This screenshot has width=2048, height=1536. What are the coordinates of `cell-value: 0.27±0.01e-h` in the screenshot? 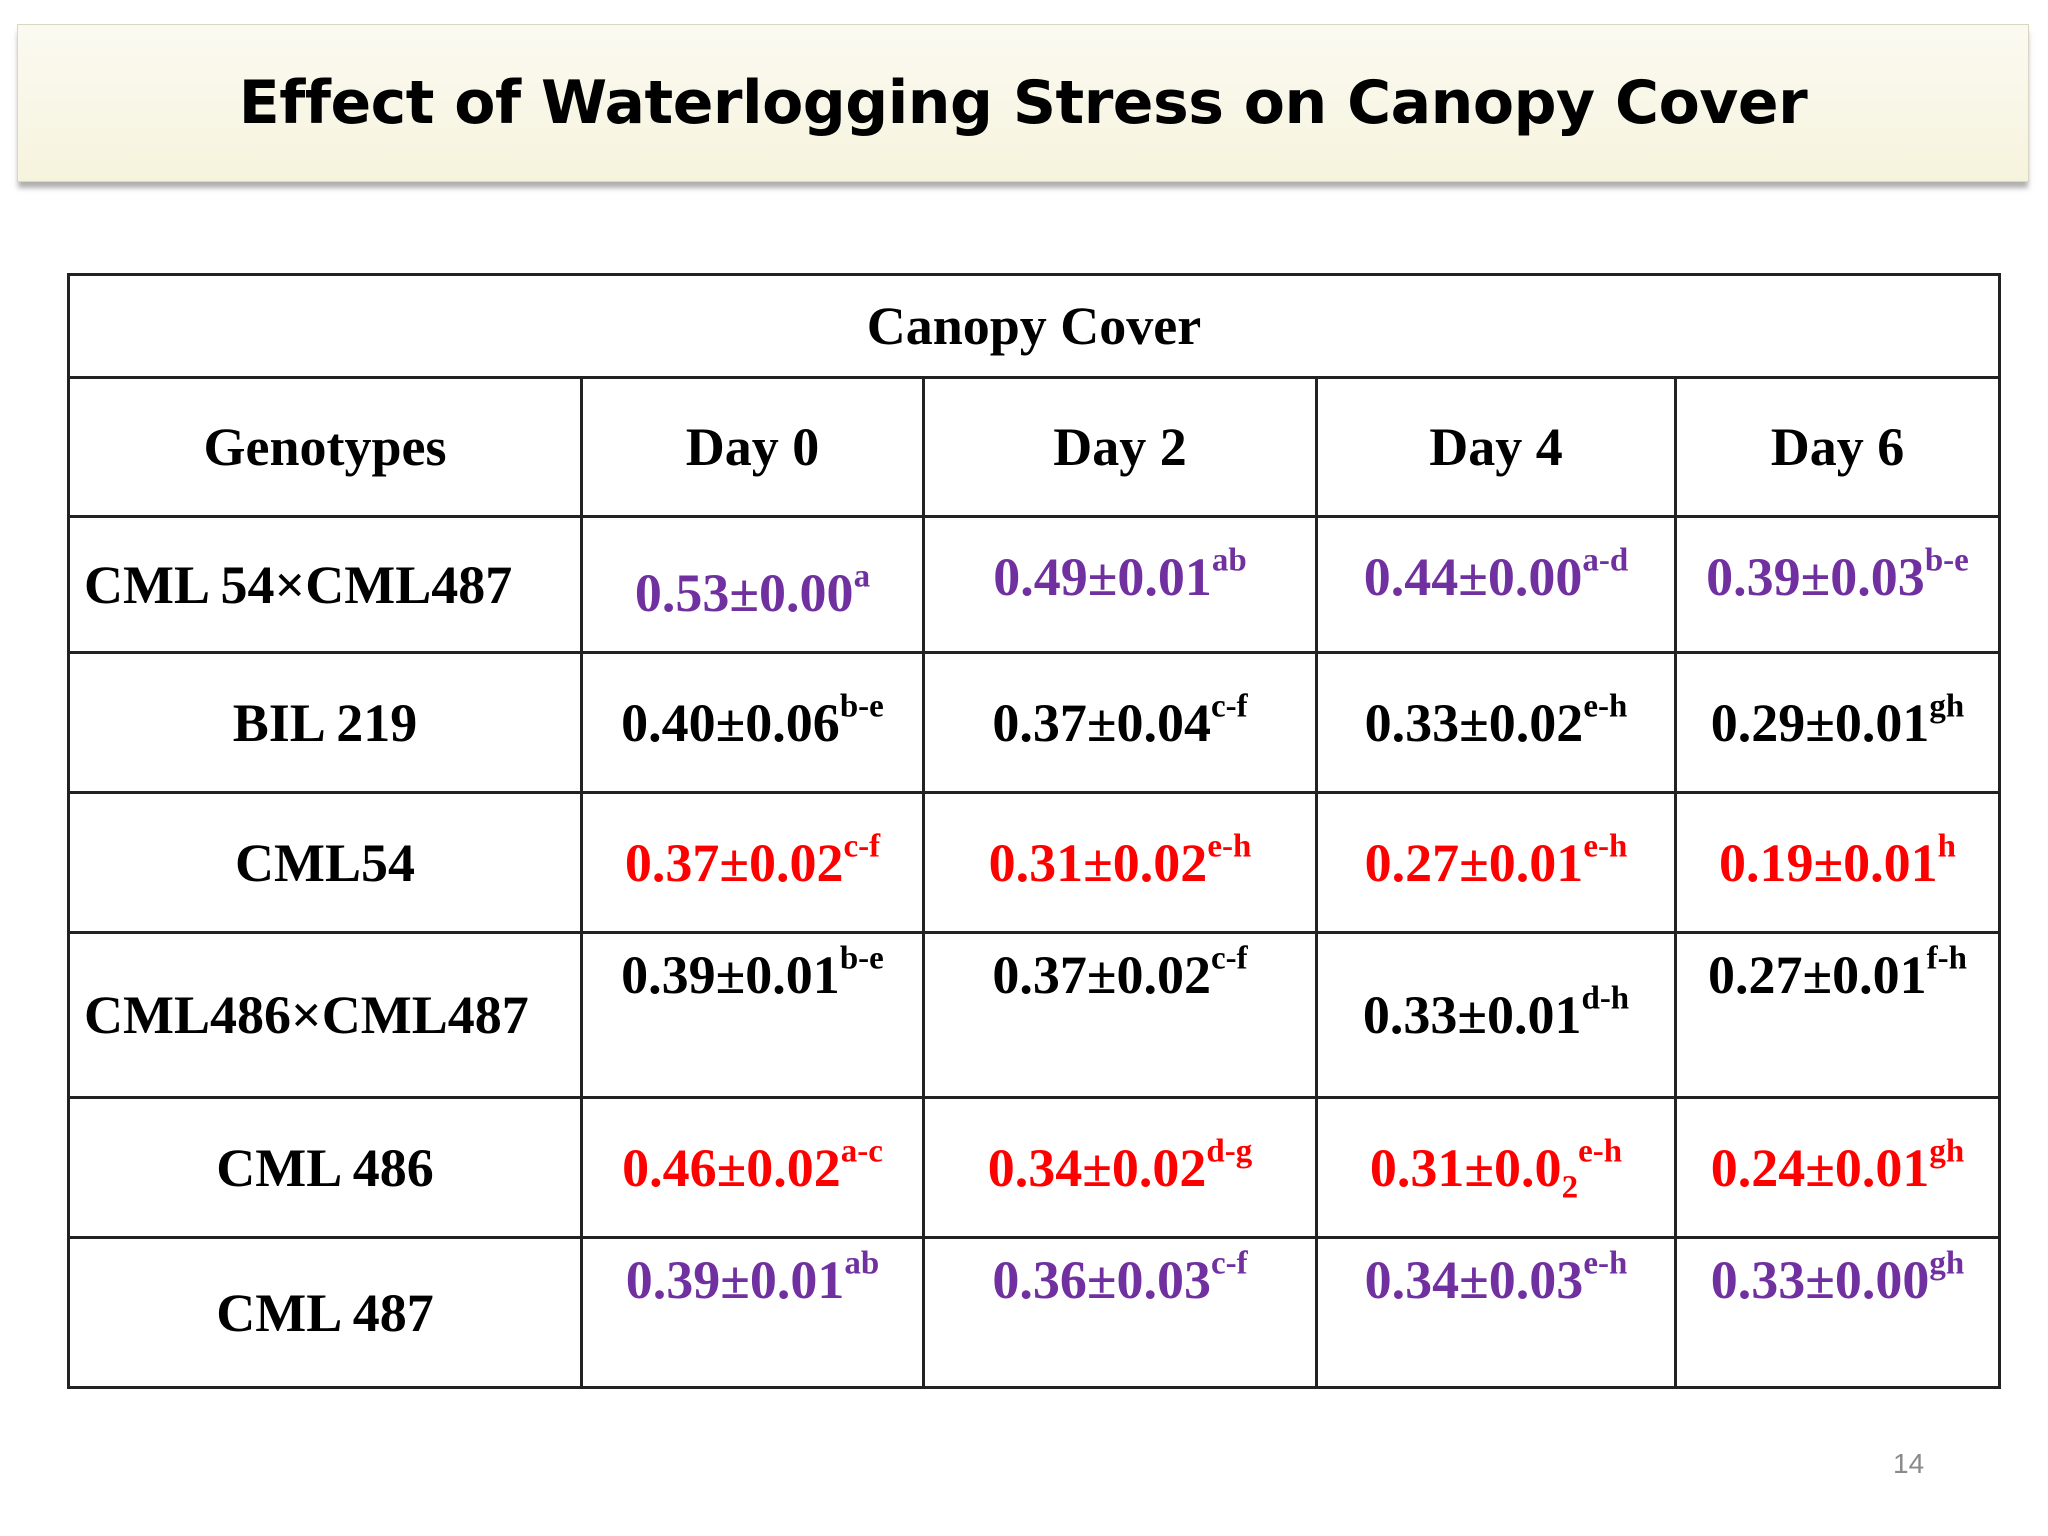 It's located at (1496, 860).